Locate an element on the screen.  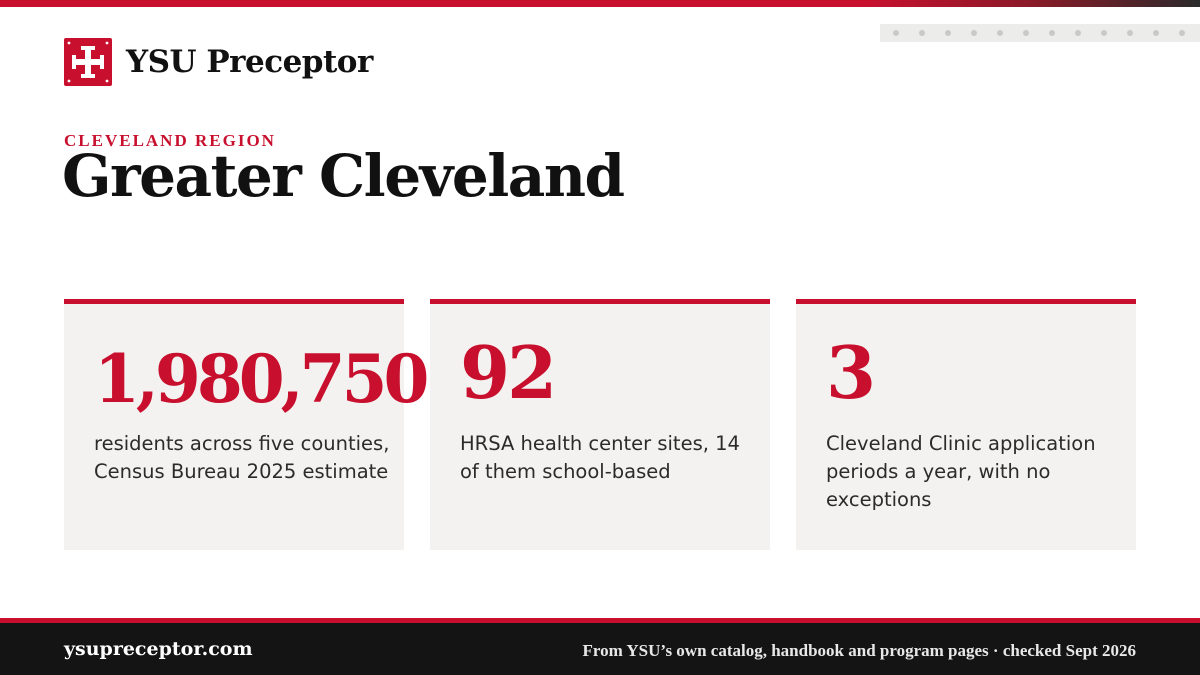
stat-value: 3 is located at coordinates (851, 372).